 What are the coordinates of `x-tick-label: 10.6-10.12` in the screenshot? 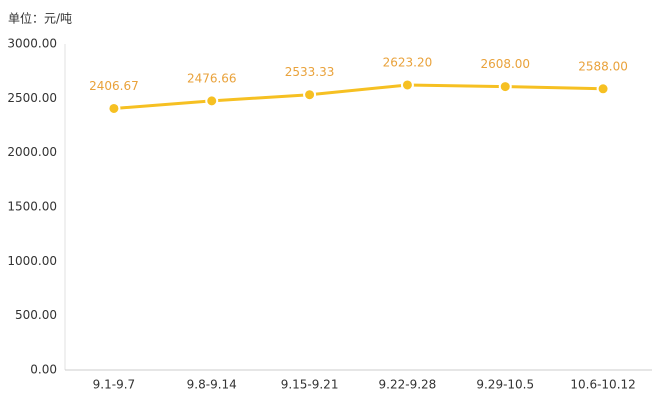 It's located at (602, 385).